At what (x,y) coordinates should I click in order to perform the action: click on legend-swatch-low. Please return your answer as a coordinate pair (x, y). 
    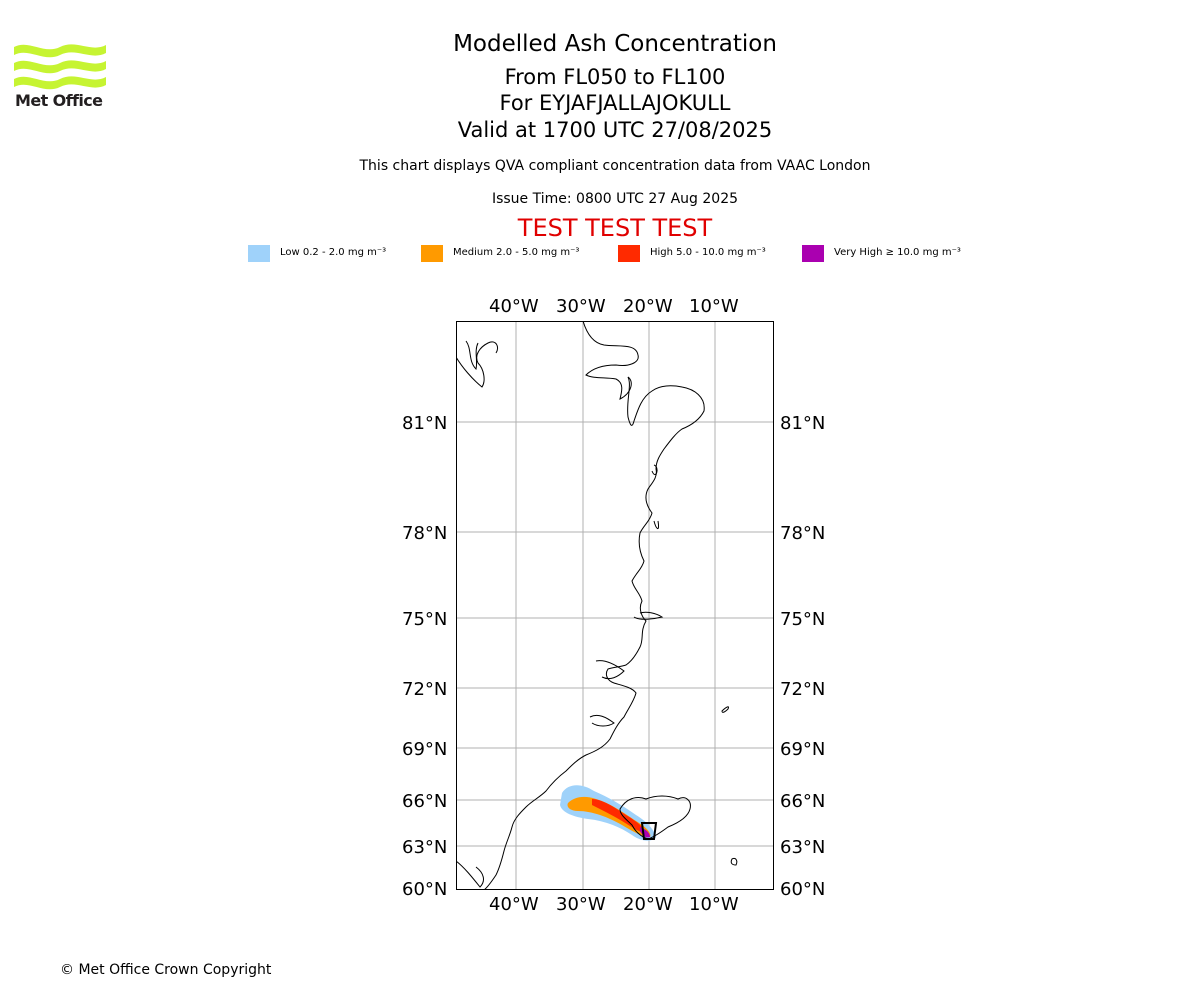
    Looking at the image, I should click on (259, 253).